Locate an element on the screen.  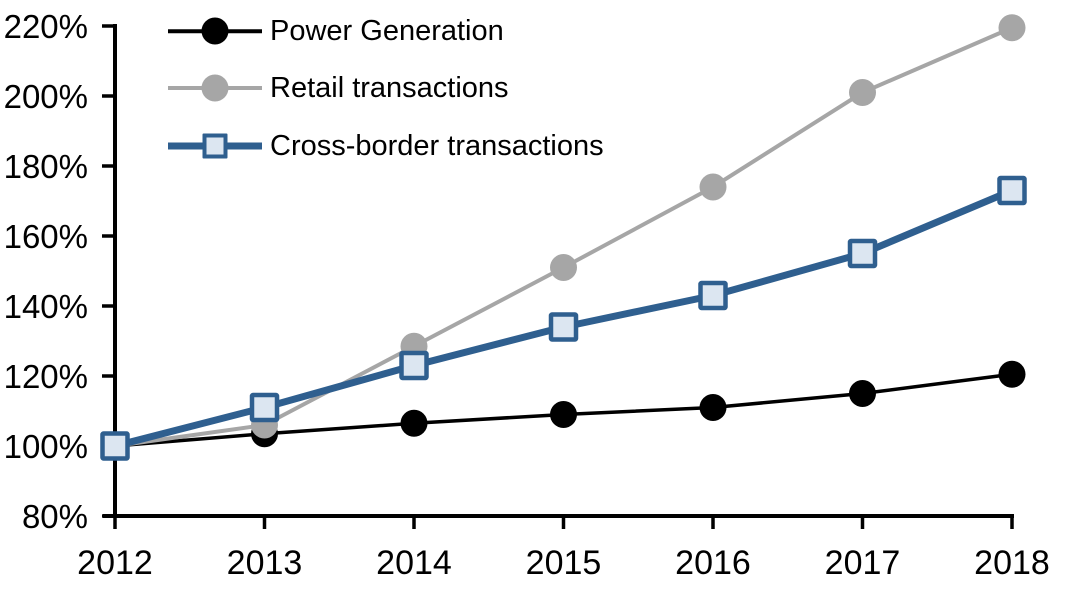
data-point-power-generation-2014 is located at coordinates (414, 423).